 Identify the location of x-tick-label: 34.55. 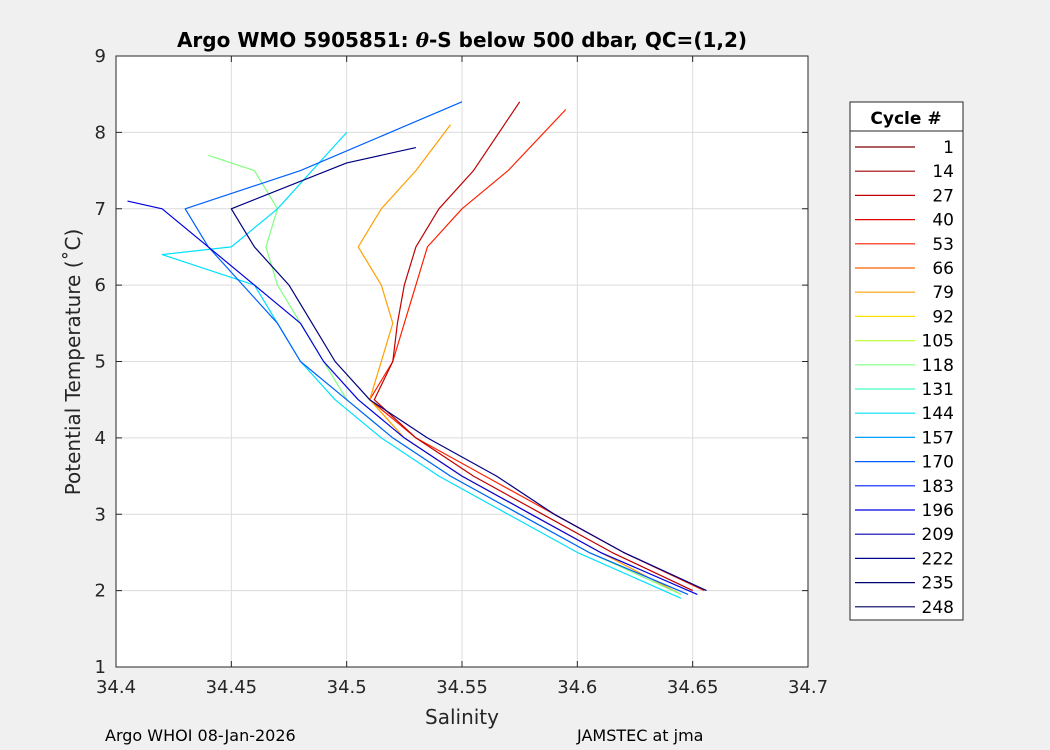
(462, 687).